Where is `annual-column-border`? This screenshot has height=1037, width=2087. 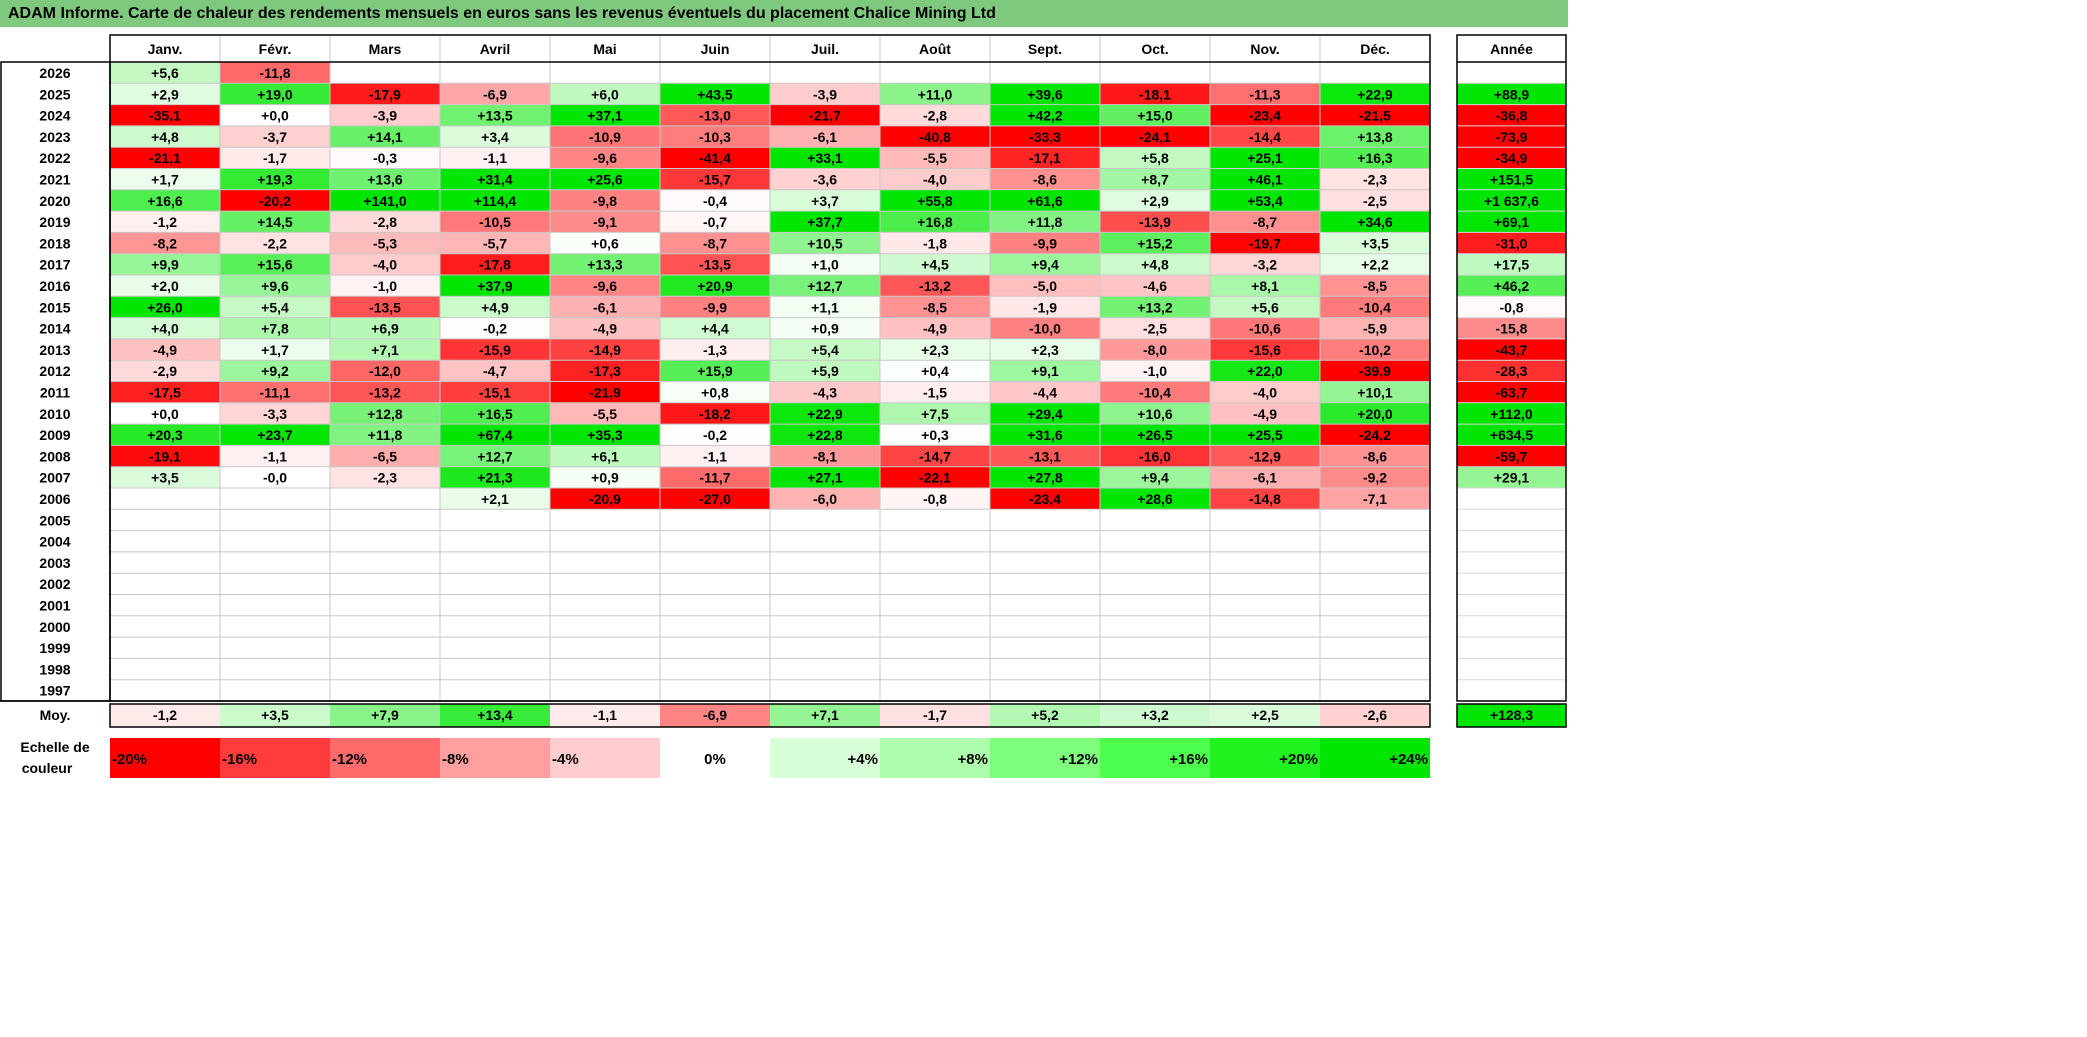 annual-column-border is located at coordinates (1511, 368).